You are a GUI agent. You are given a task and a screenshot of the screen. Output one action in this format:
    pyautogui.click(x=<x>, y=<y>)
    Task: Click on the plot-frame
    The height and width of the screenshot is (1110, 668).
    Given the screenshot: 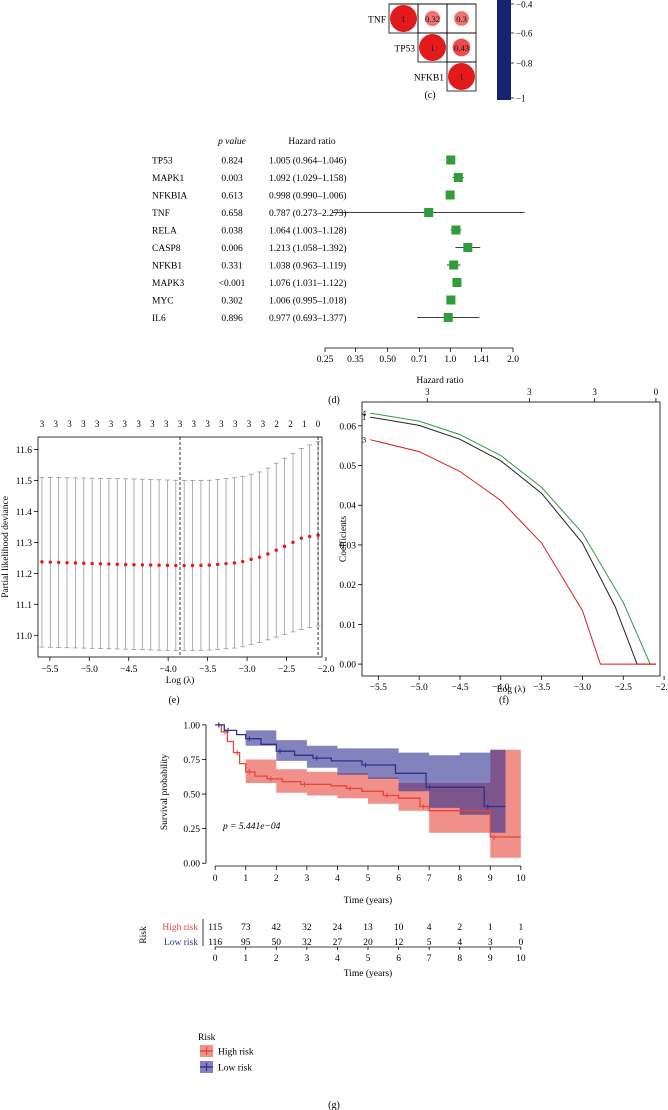 What is the action you would take?
    pyautogui.click(x=511, y=539)
    